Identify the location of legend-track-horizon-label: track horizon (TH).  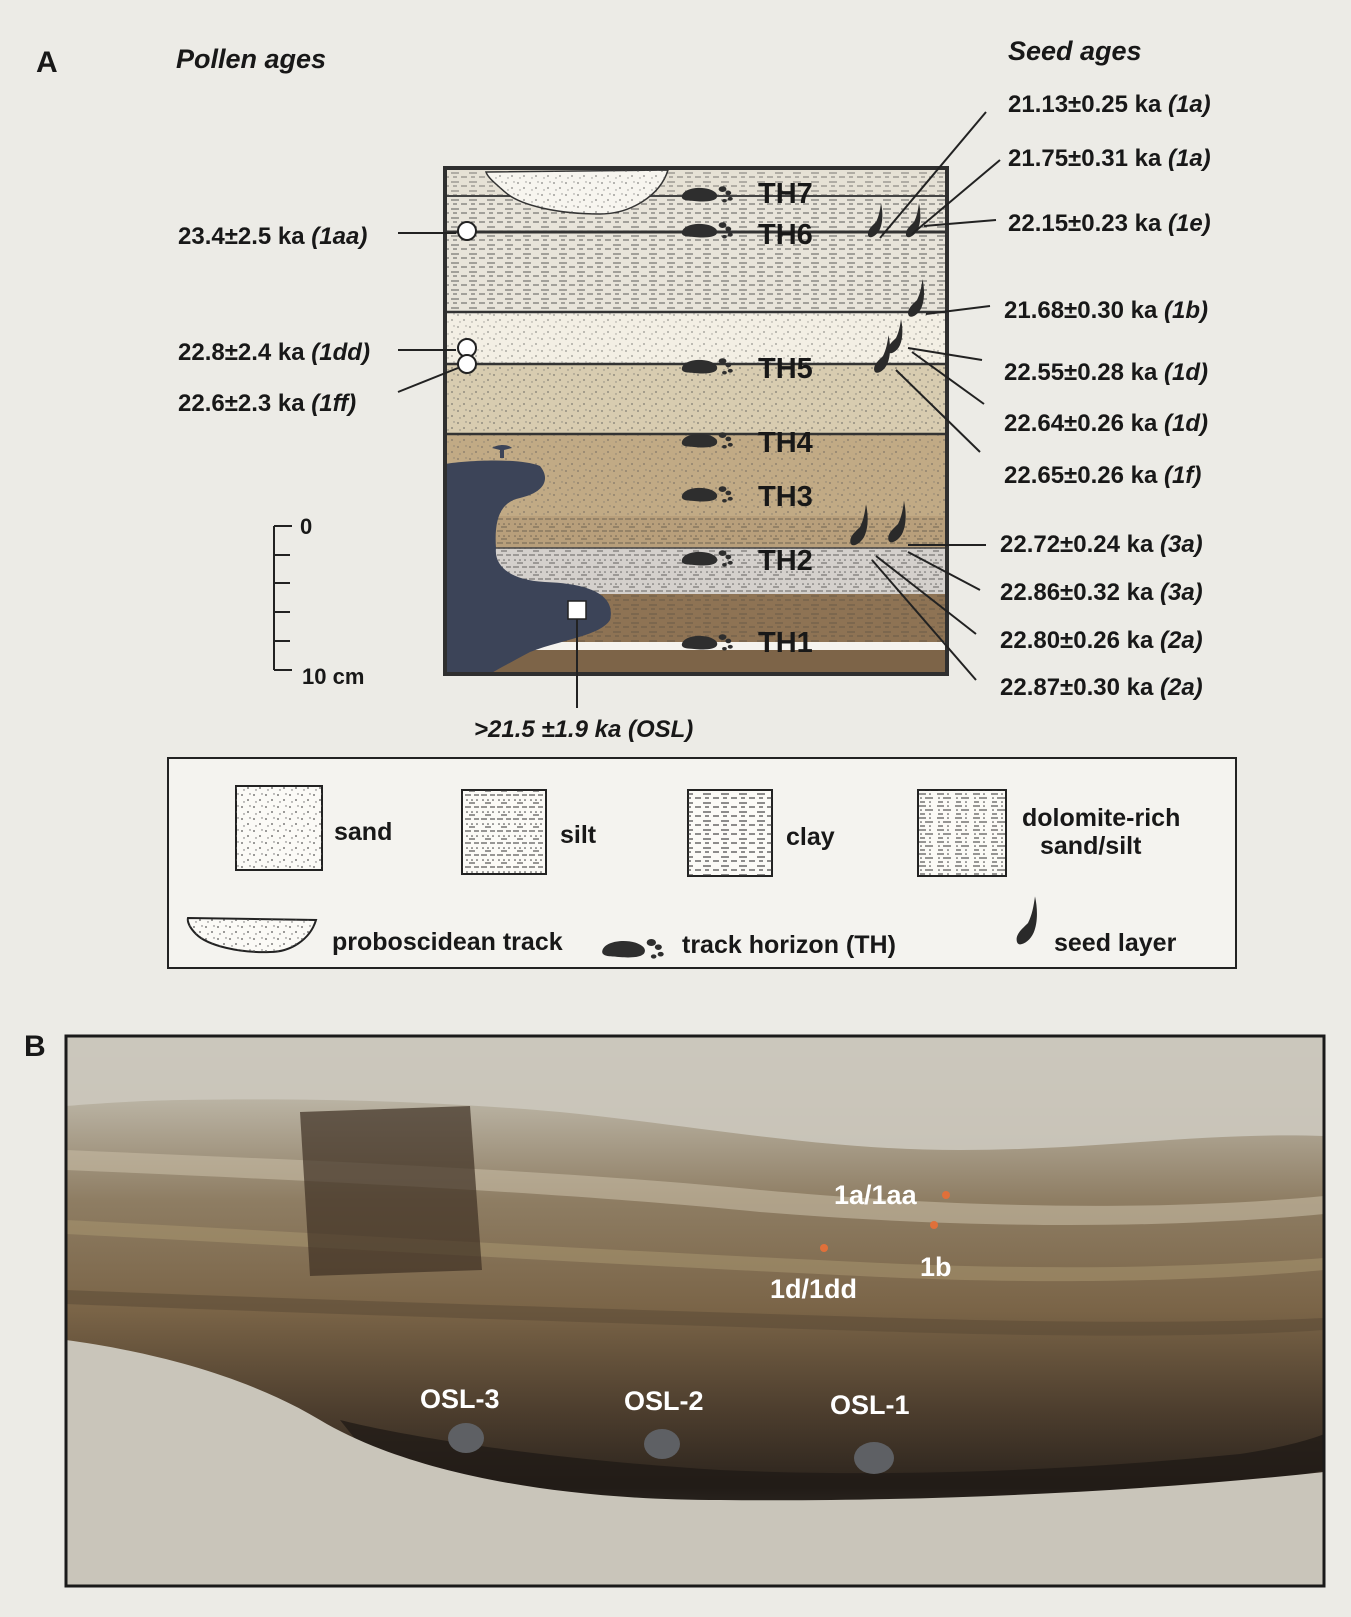
(789, 945).